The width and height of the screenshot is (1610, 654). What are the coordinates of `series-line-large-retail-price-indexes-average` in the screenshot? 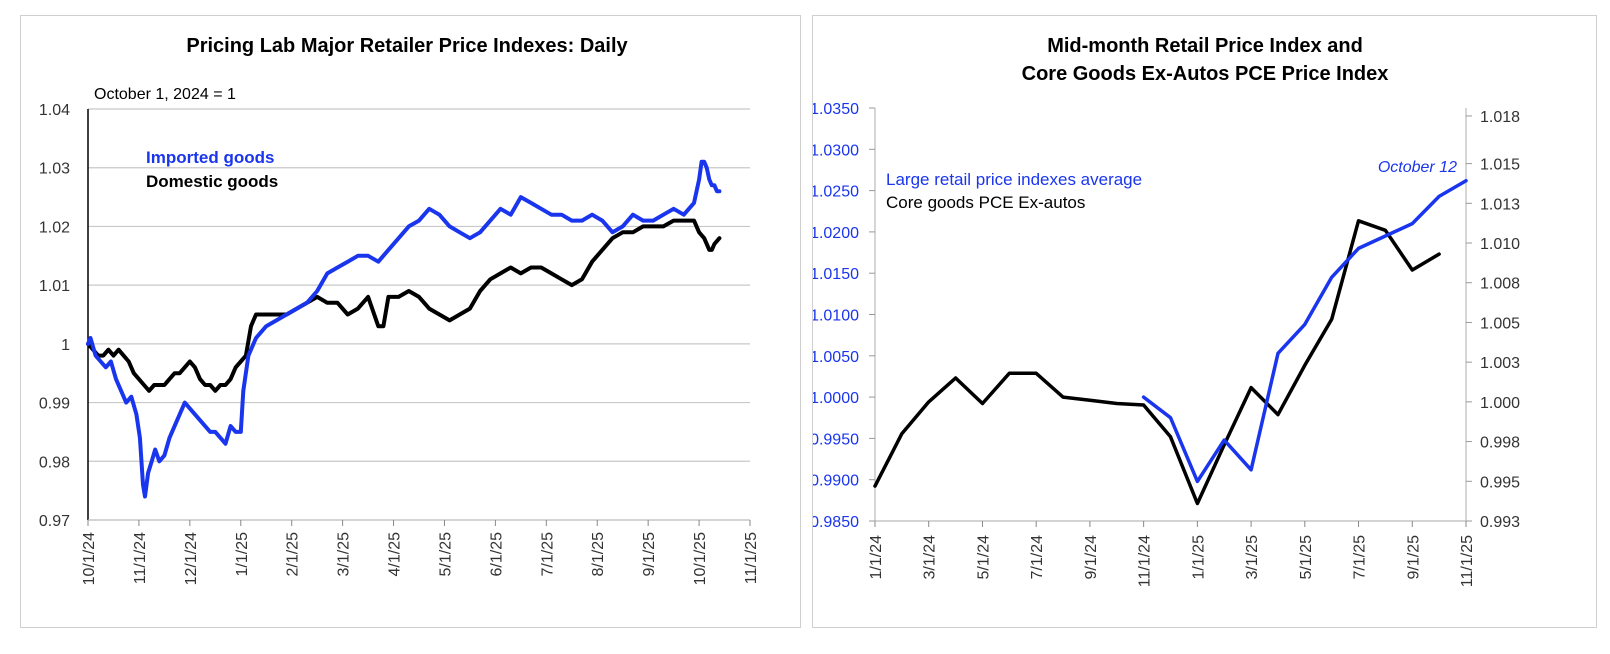 It's located at (1304, 331).